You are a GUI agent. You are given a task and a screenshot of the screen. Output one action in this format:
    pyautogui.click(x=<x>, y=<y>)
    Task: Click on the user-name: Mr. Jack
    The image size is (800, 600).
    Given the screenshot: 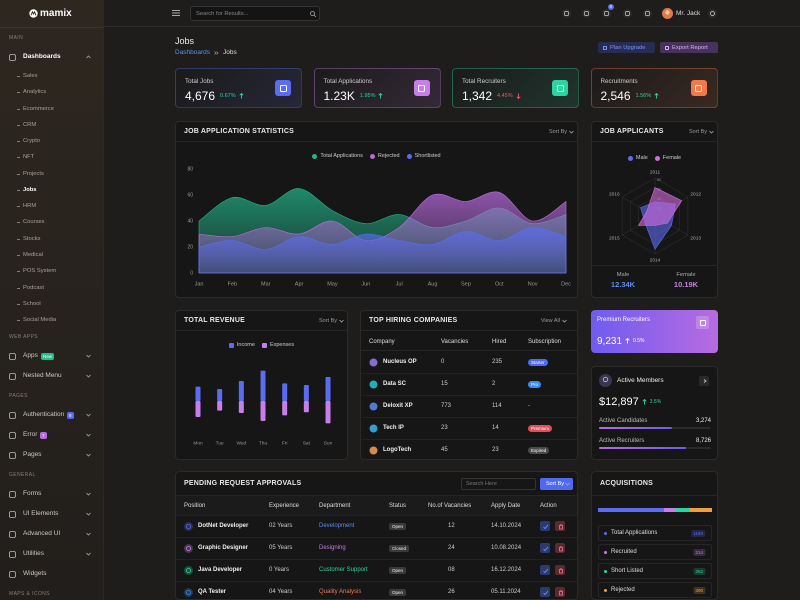 What is the action you would take?
    pyautogui.click(x=688, y=13)
    